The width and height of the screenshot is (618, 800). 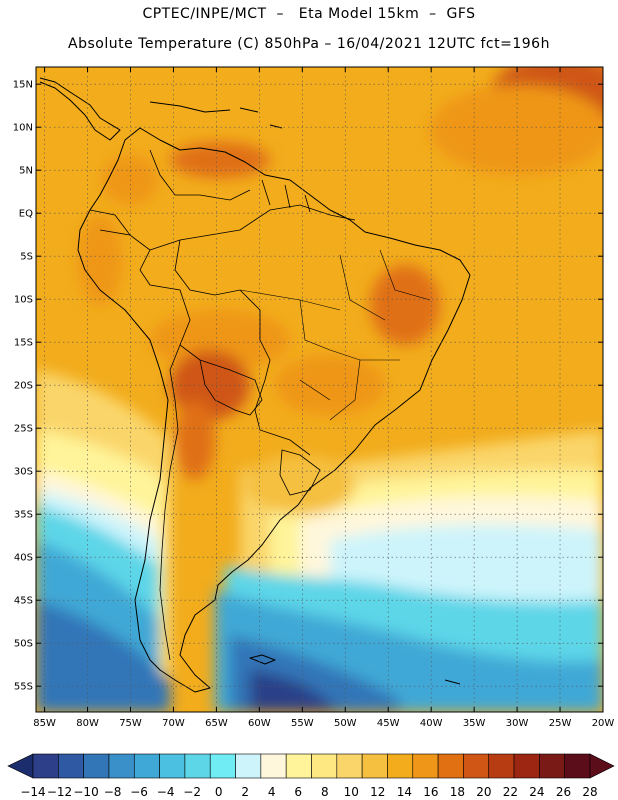 What do you see at coordinates (23, 644) in the screenshot?
I see `lat-tick-label: 50S` at bounding box center [23, 644].